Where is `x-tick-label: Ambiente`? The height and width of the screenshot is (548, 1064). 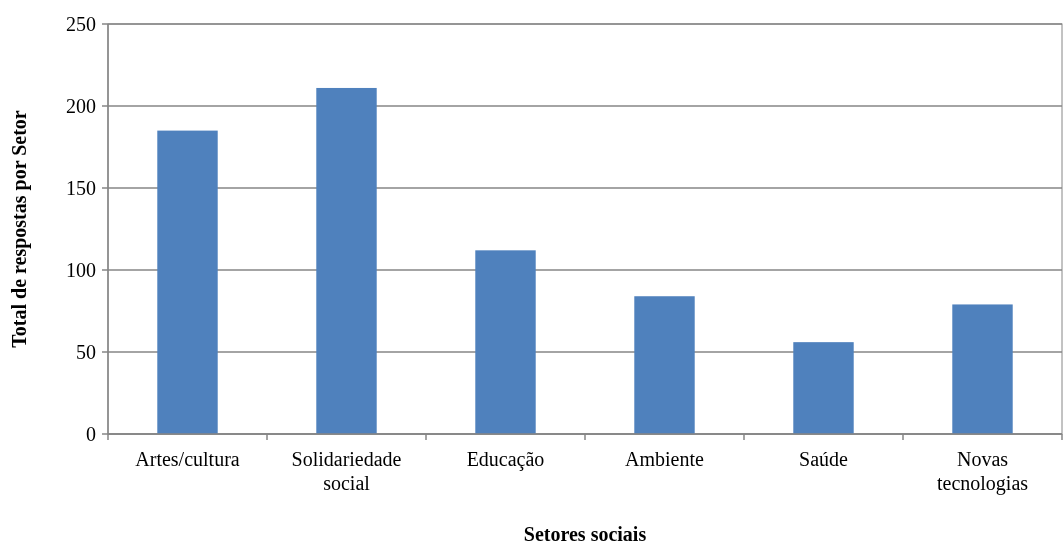
x-tick-label: Ambiente is located at coordinates (665, 459).